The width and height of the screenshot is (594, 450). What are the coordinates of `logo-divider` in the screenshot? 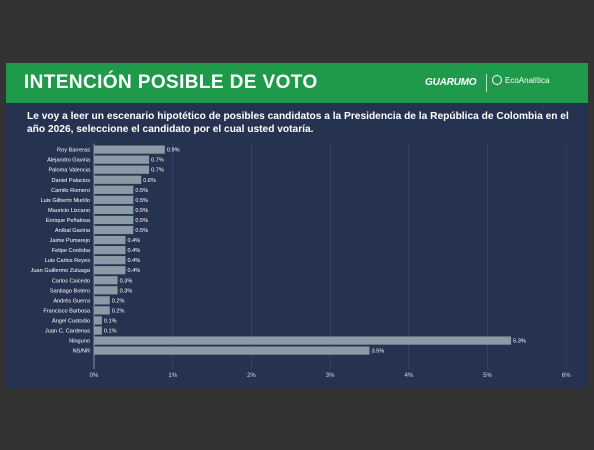 It's located at (486, 83).